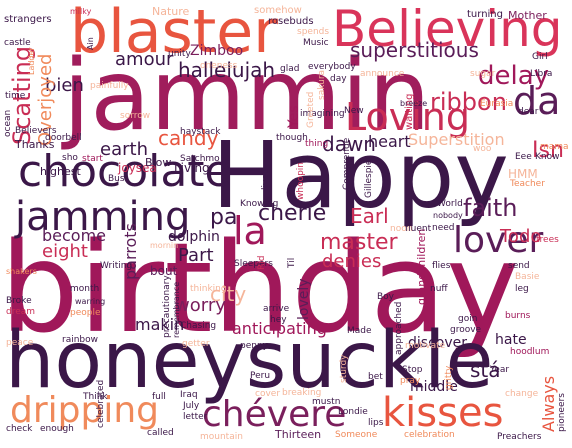  I want to click on word: dolphin, so click(194, 237).